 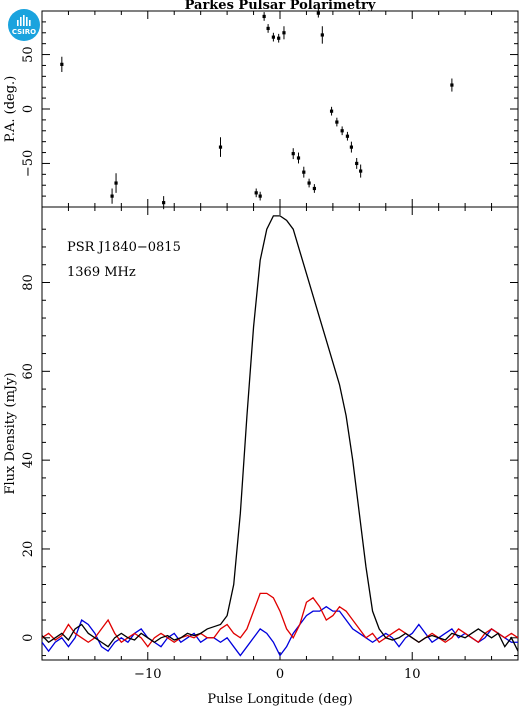 I want to click on flux-y-tick-label: 60, so click(x=28, y=371).